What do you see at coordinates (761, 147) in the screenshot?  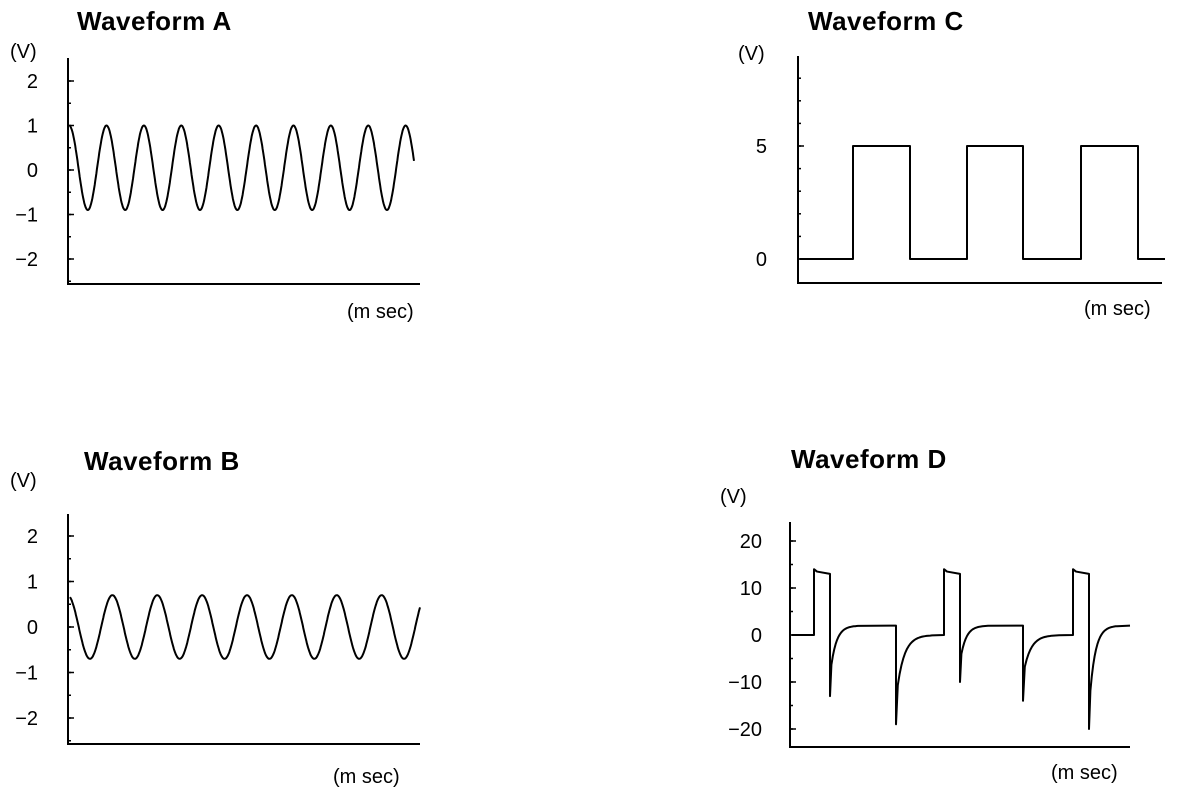 I see `y-tick-label: 5` at bounding box center [761, 147].